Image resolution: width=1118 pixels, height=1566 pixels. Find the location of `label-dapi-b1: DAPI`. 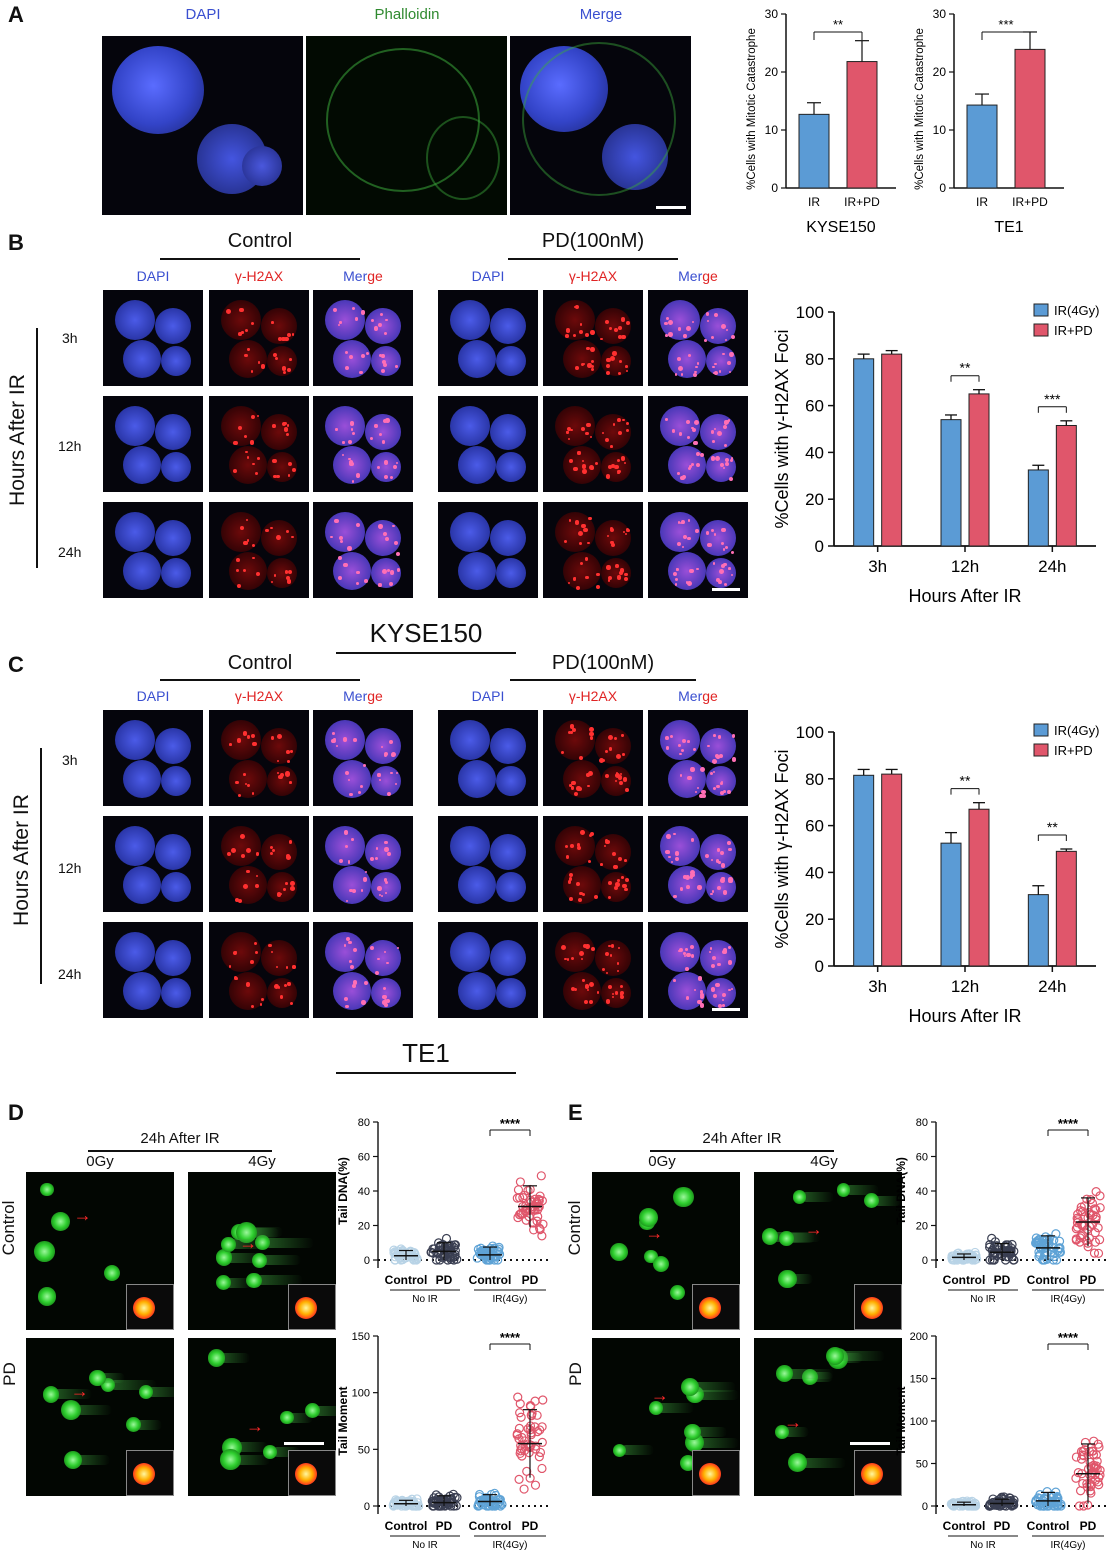

label-dapi-b1: DAPI is located at coordinates (153, 276).